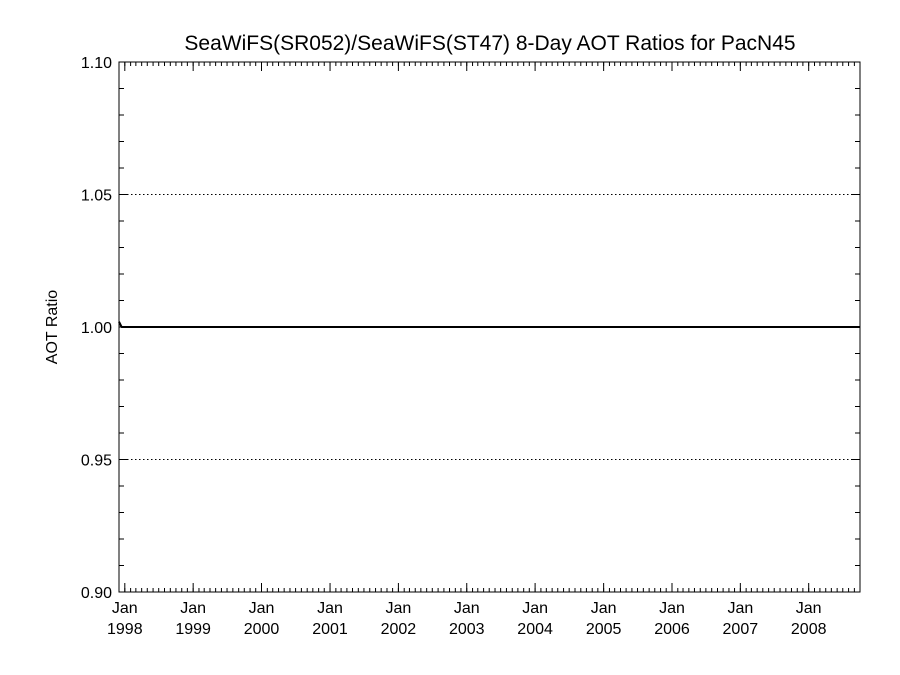 Image resolution: width=900 pixels, height=675 pixels. I want to click on y-tick-label: 1.00, so click(96, 328).